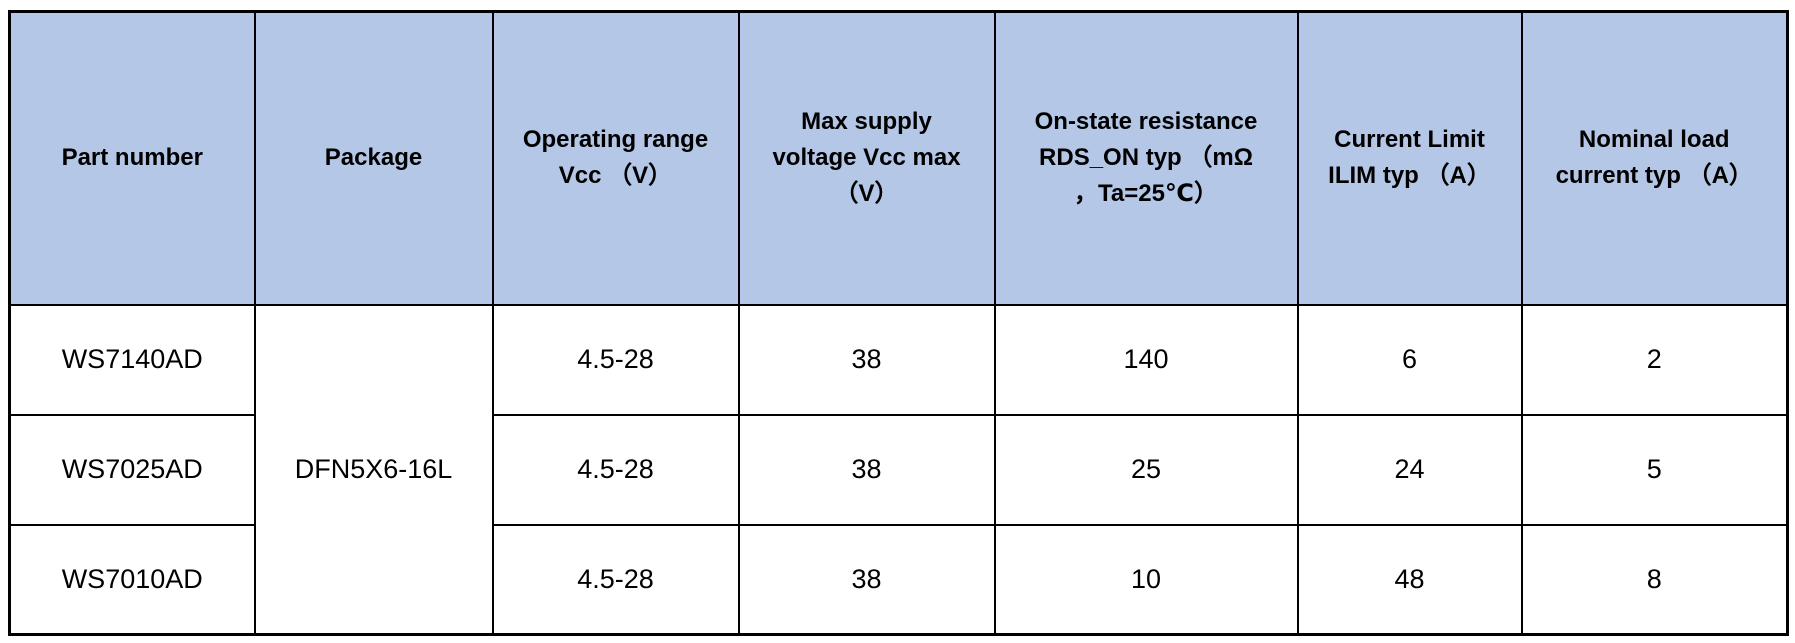 The image size is (1795, 643). Describe the element at coordinates (1654, 158) in the screenshot. I see `col-header-nominal-load-current: Nominal load current typ （A）` at that location.